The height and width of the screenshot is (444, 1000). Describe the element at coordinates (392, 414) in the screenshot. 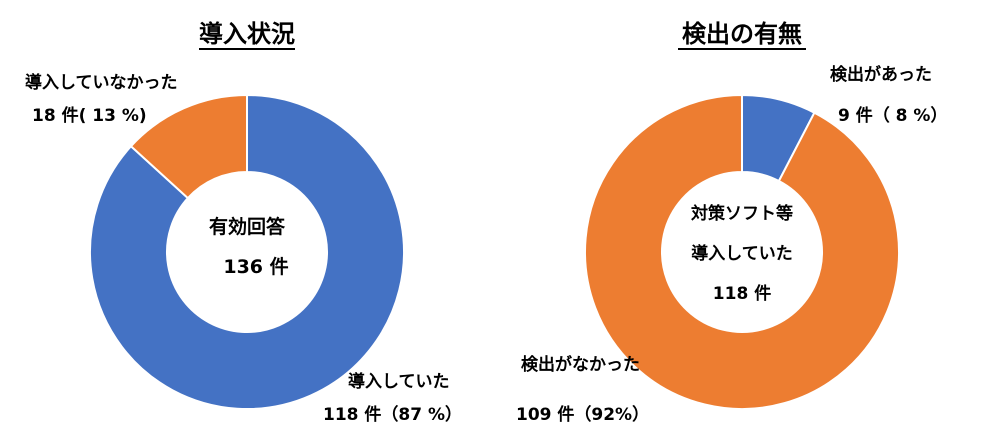

I see `data-label-adopted-detail: 118 件（87 %）` at that location.